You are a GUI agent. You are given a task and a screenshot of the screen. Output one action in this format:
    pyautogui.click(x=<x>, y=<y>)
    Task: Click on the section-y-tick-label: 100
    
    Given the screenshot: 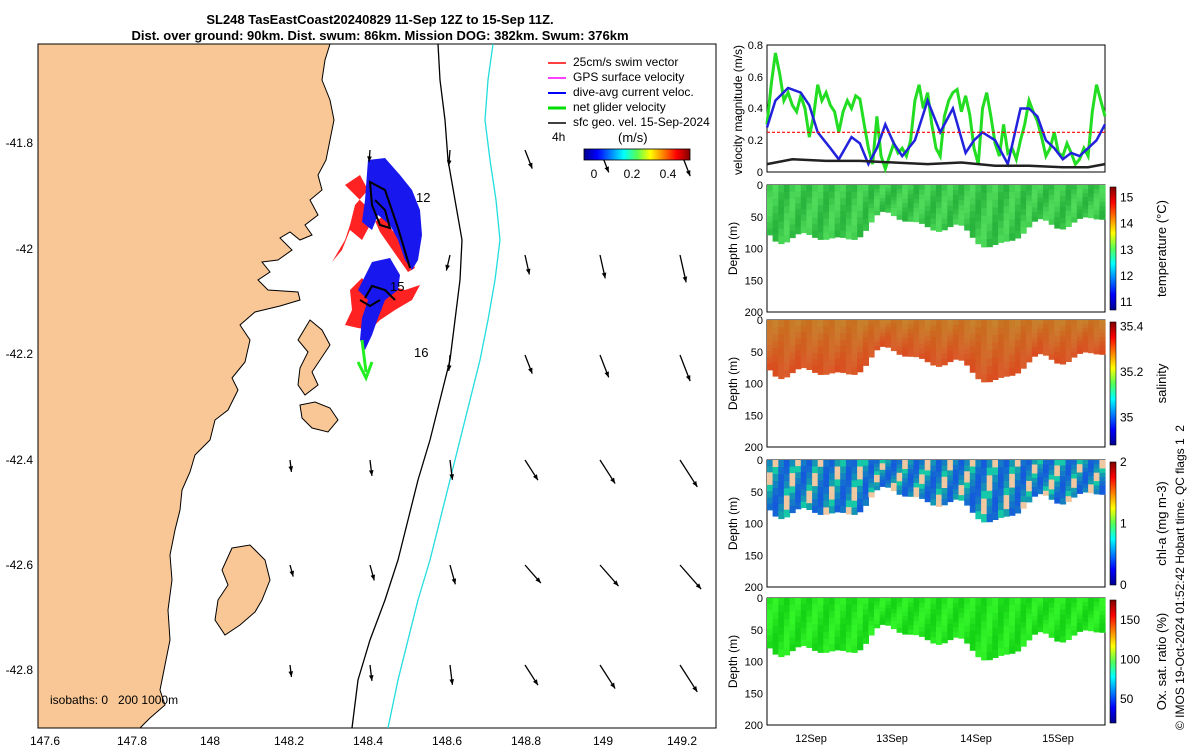 What is the action you would take?
    pyautogui.click(x=754, y=525)
    